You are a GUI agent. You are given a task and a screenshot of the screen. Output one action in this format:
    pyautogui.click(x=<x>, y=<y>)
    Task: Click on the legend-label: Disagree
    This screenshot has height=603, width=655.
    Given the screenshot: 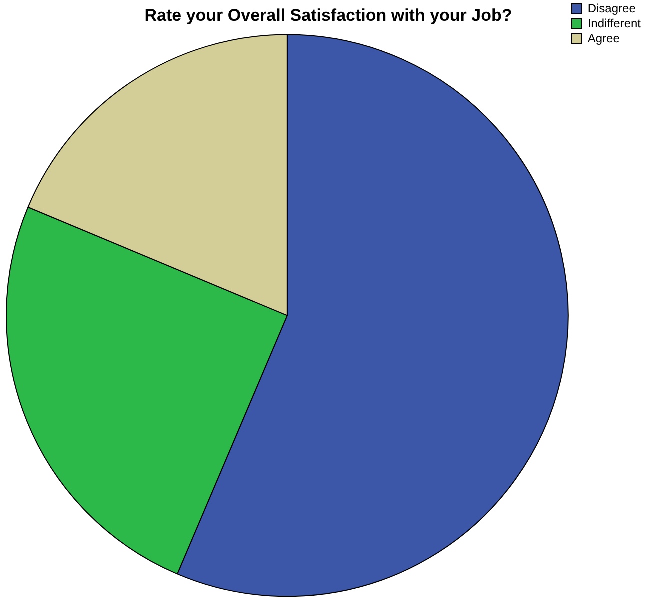 What is the action you would take?
    pyautogui.click(x=612, y=8)
    